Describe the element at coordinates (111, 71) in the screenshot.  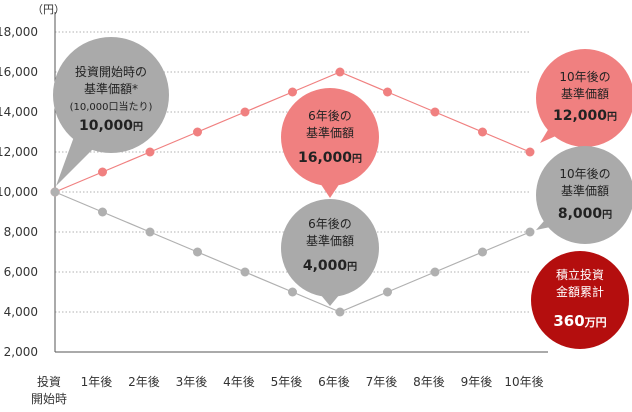
I see `bubble-text: 投資開始時の` at that location.